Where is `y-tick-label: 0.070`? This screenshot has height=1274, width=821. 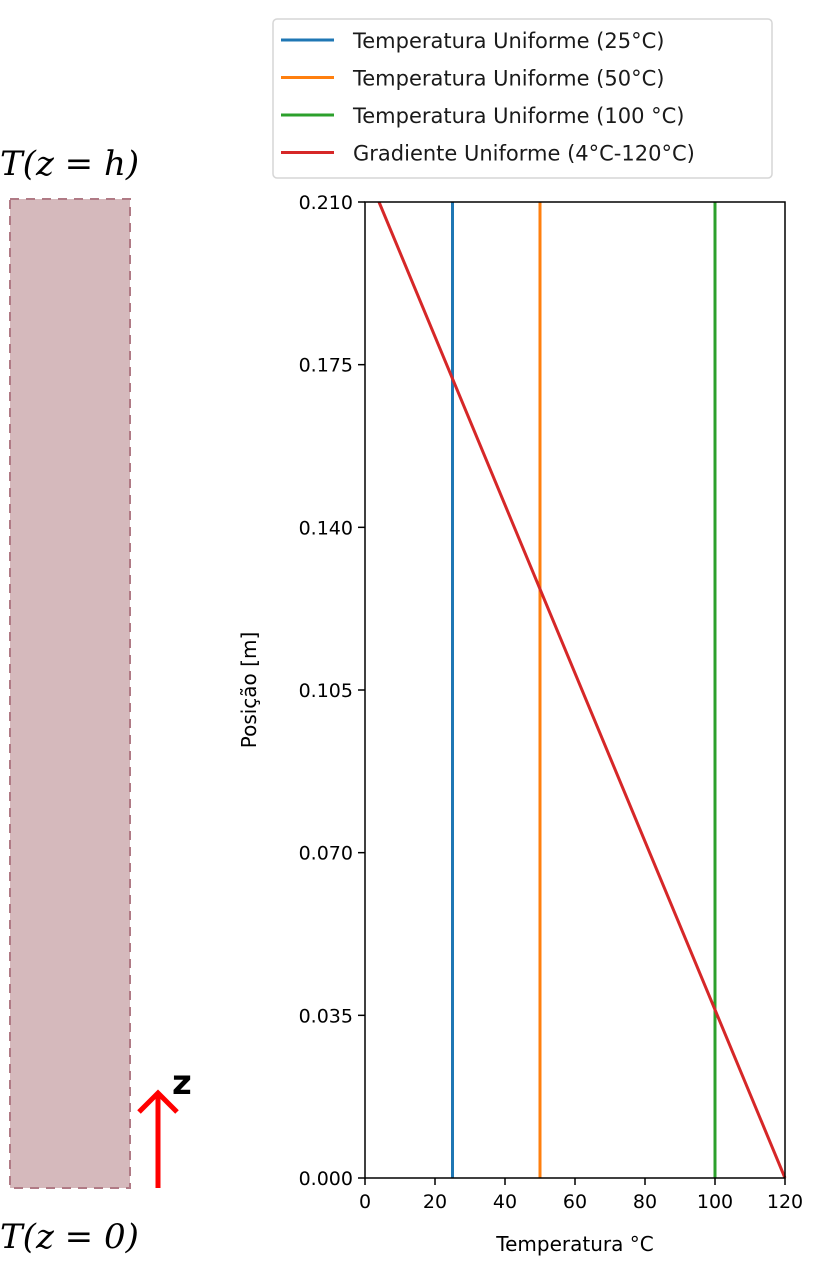 y-tick-label: 0.070 is located at coordinates (326, 854).